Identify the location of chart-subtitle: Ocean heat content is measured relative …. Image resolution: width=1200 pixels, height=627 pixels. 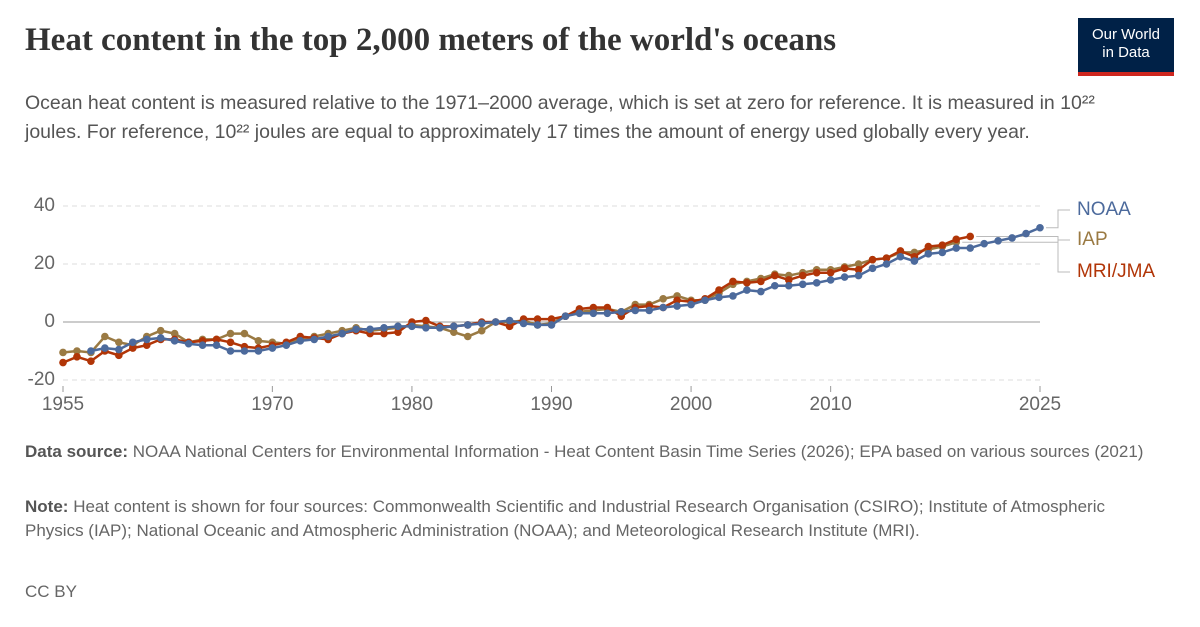
(560, 117).